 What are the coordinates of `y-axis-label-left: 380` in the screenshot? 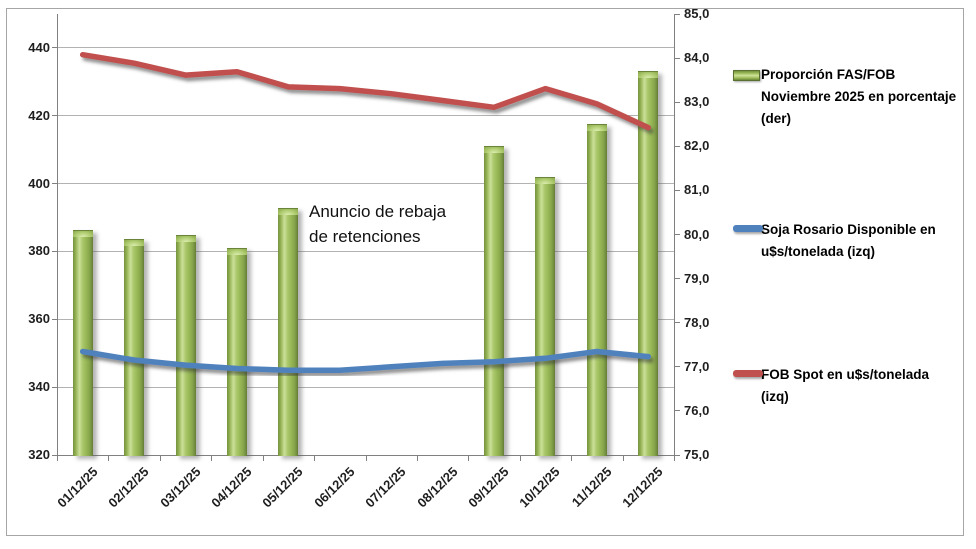 It's located at (39, 251).